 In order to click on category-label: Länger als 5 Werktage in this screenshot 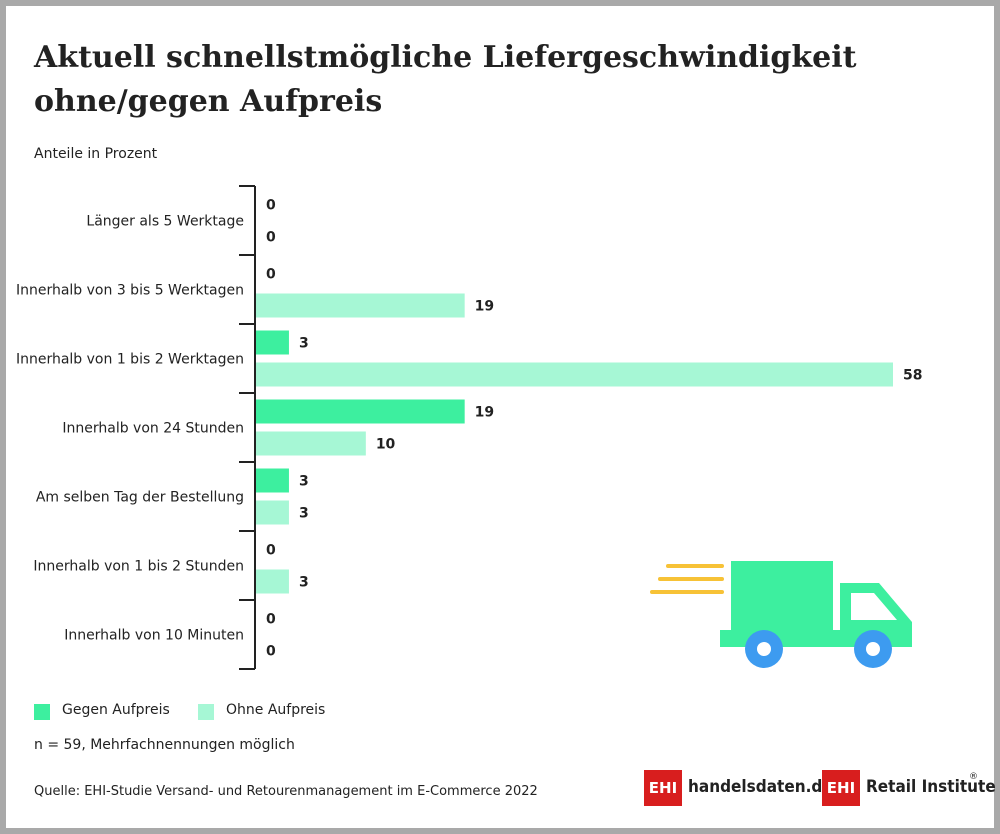, I will do `click(165, 222)`.